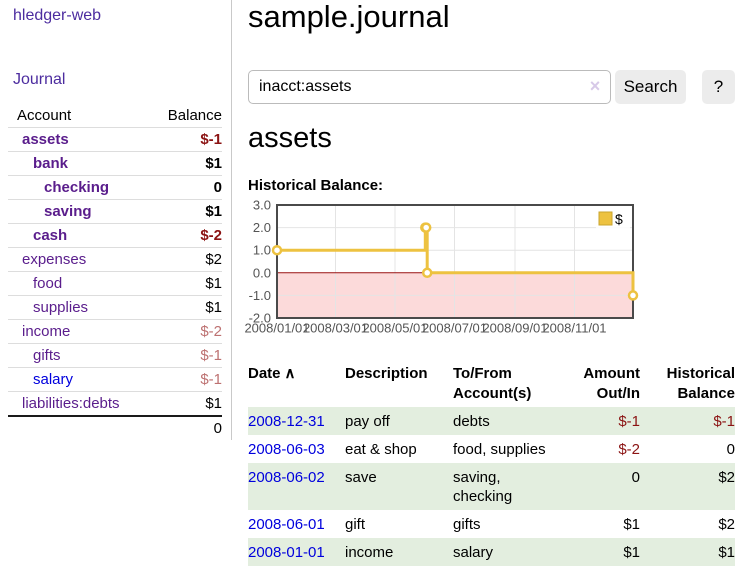 The image size is (742, 582). I want to click on transaction-date-link: 2008-06-03, so click(286, 449).